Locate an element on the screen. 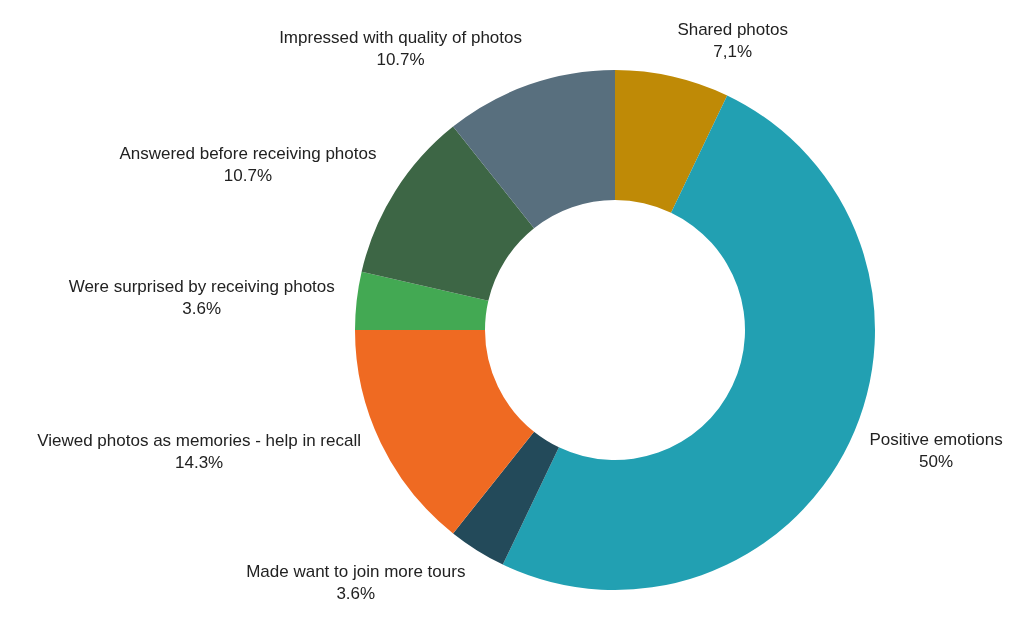 This screenshot has height=643, width=1016. slice-label: Impressed with quality of photos is located at coordinates (400, 38).